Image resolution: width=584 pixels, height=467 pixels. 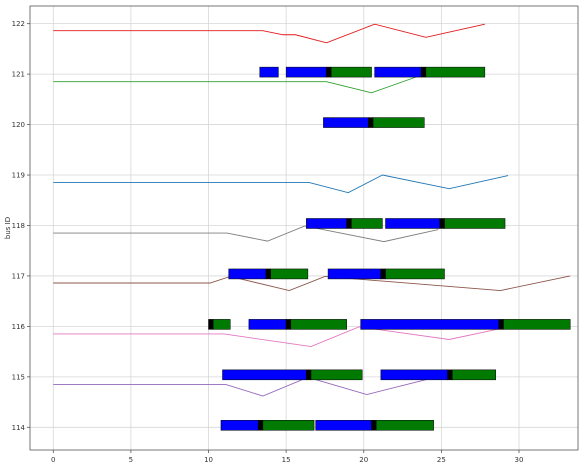 What do you see at coordinates (18, 176) in the screenshot?
I see `y-tick-label: 119` at bounding box center [18, 176].